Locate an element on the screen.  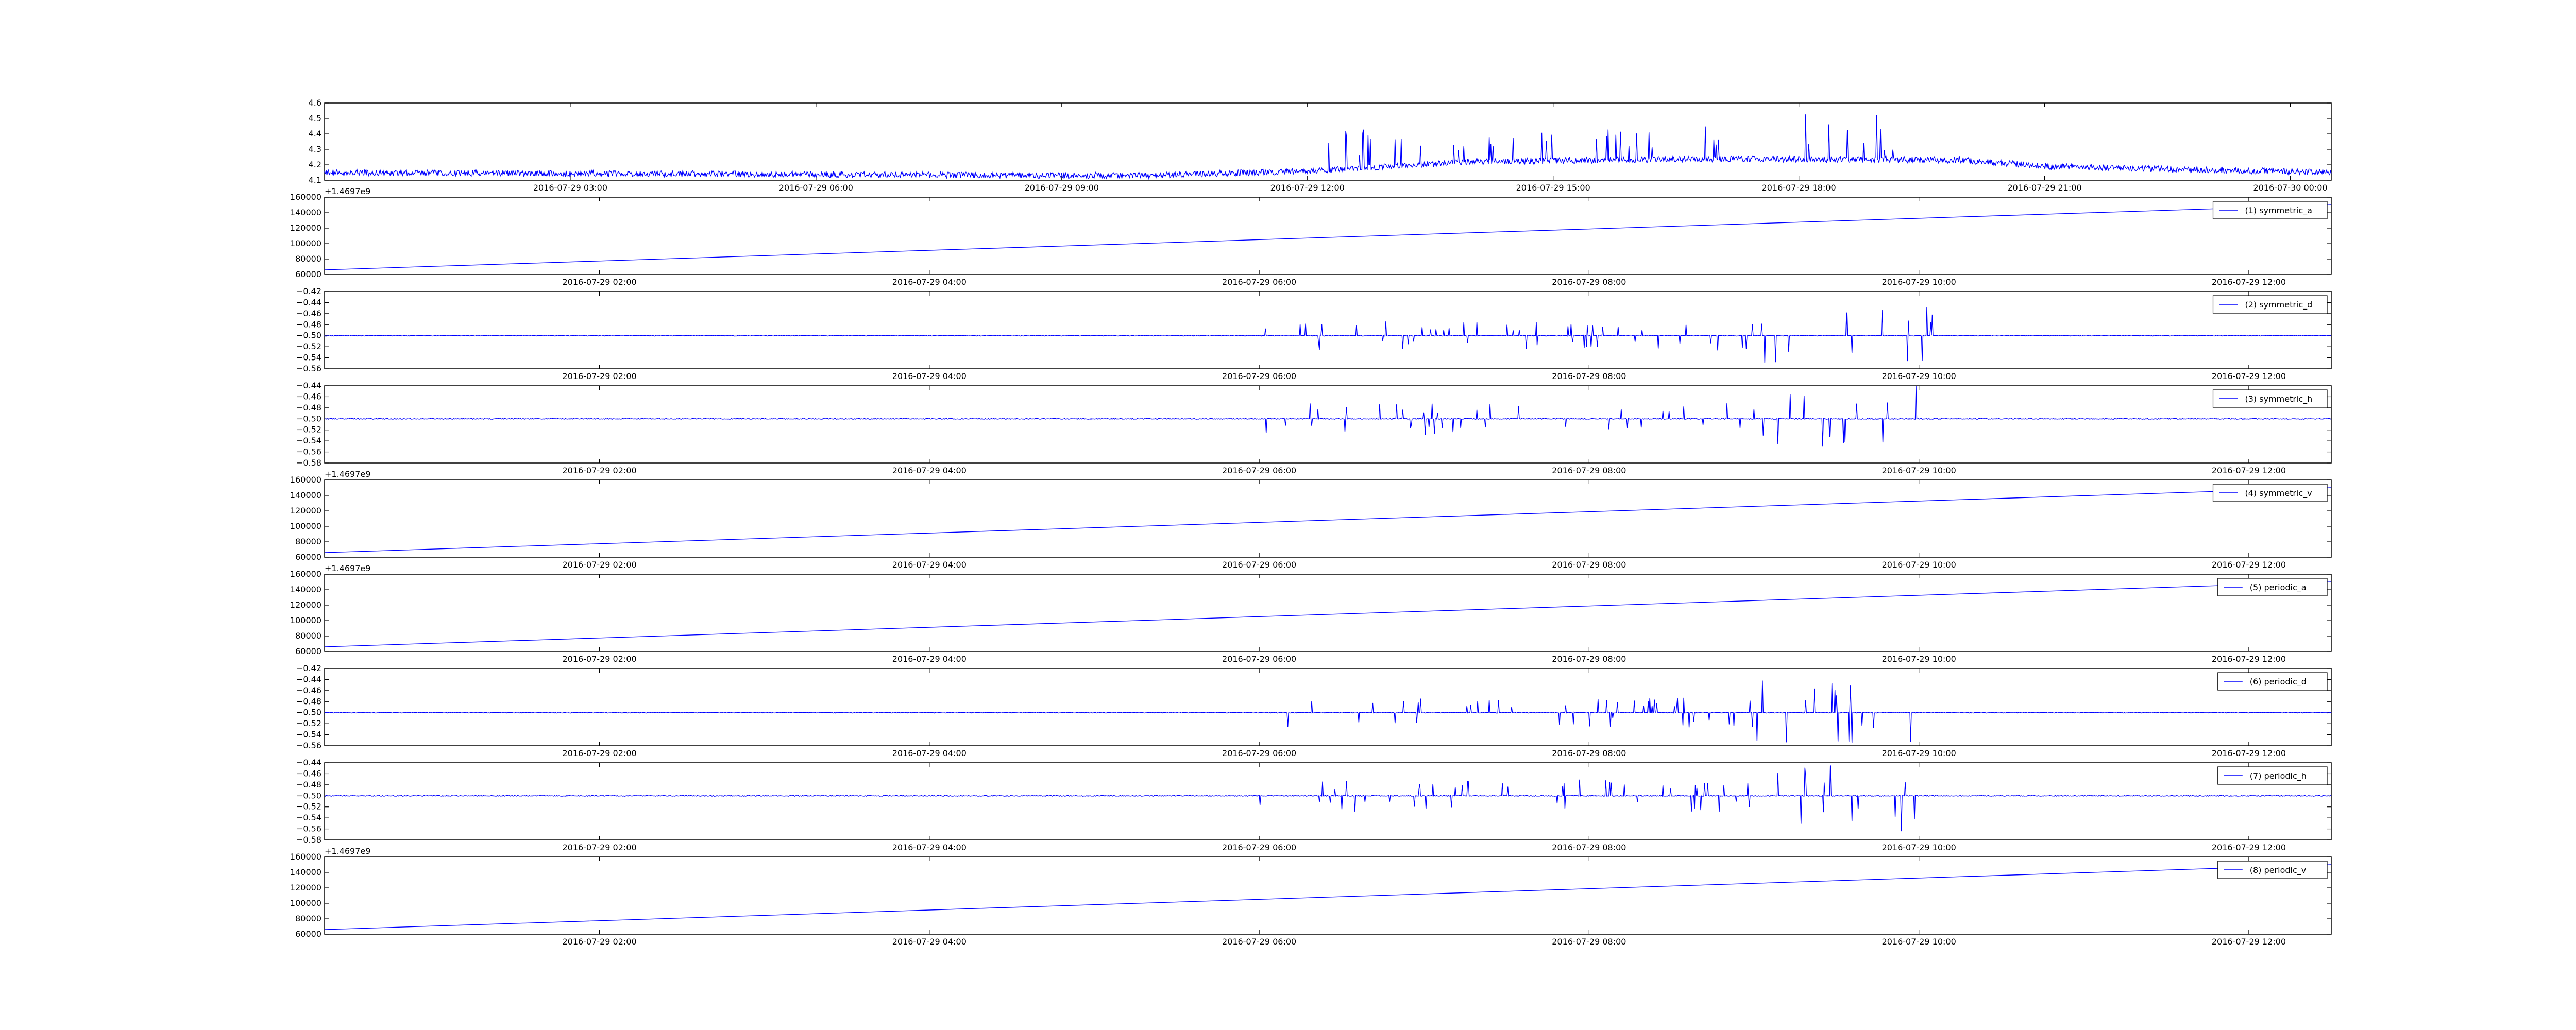
y-tick-label: 4.4 is located at coordinates (315, 134).